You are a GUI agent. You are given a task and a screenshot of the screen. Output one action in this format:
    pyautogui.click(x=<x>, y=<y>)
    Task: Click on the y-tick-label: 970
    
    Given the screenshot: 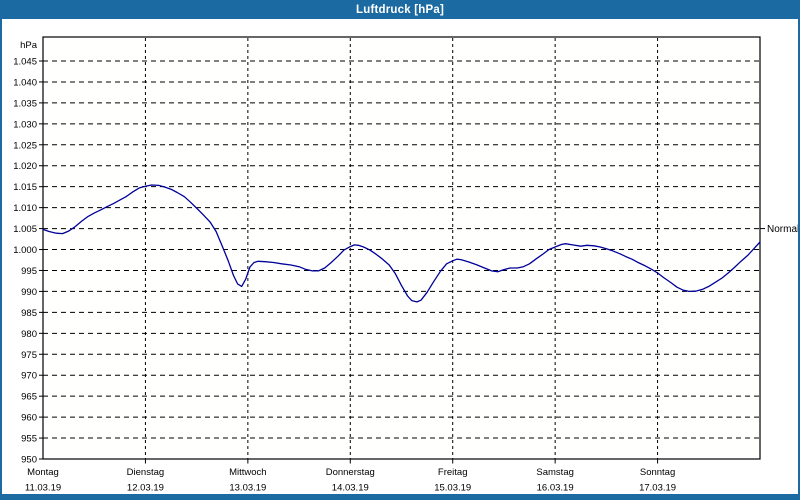 What is the action you would take?
    pyautogui.click(x=29, y=376)
    